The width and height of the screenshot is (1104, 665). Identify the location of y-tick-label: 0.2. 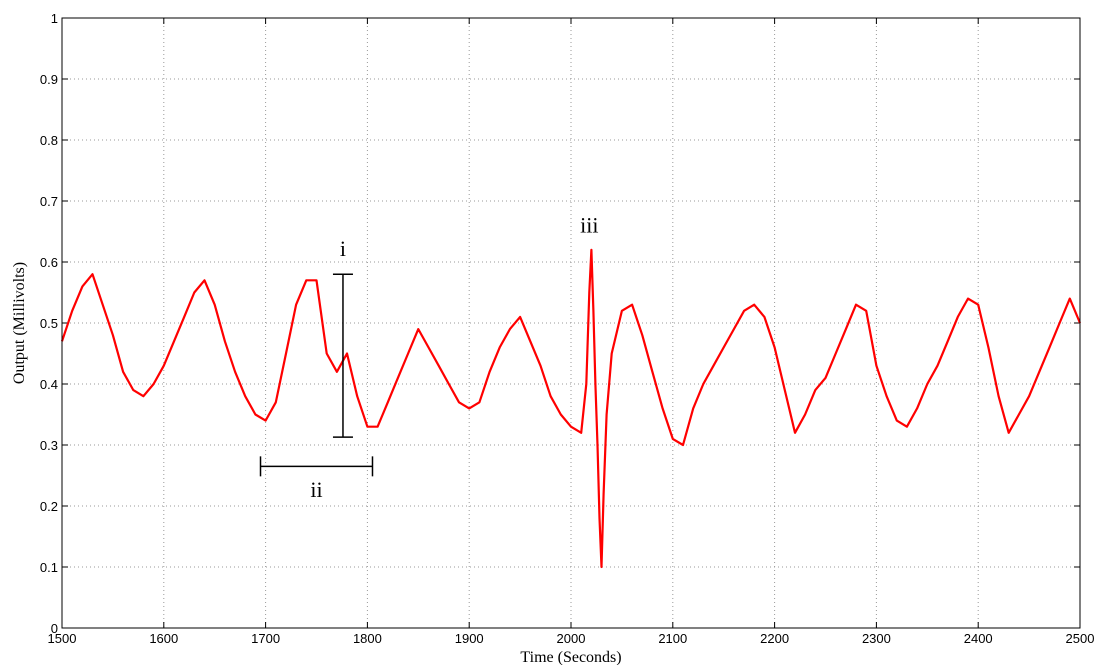
(49, 506).